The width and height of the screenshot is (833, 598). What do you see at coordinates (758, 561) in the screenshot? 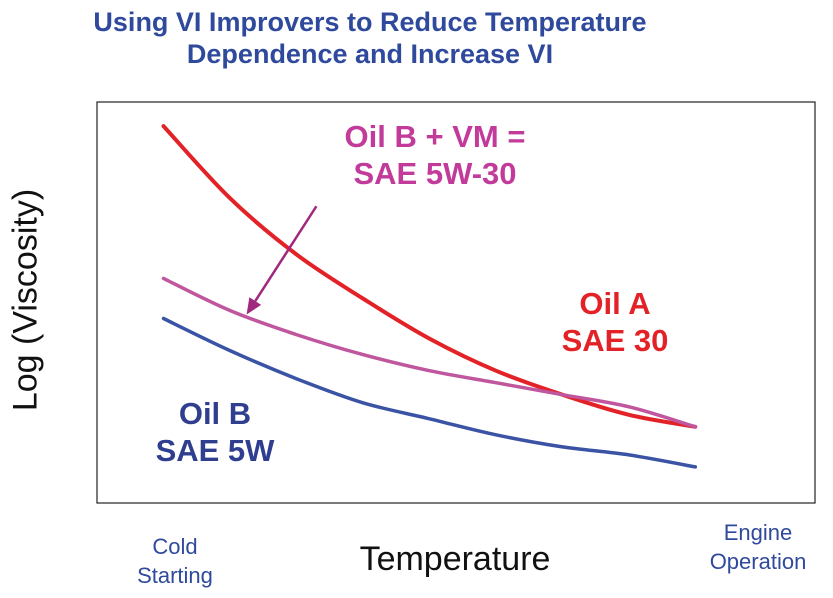
I see `x-tick-label-right-line-2: Operation` at bounding box center [758, 561].